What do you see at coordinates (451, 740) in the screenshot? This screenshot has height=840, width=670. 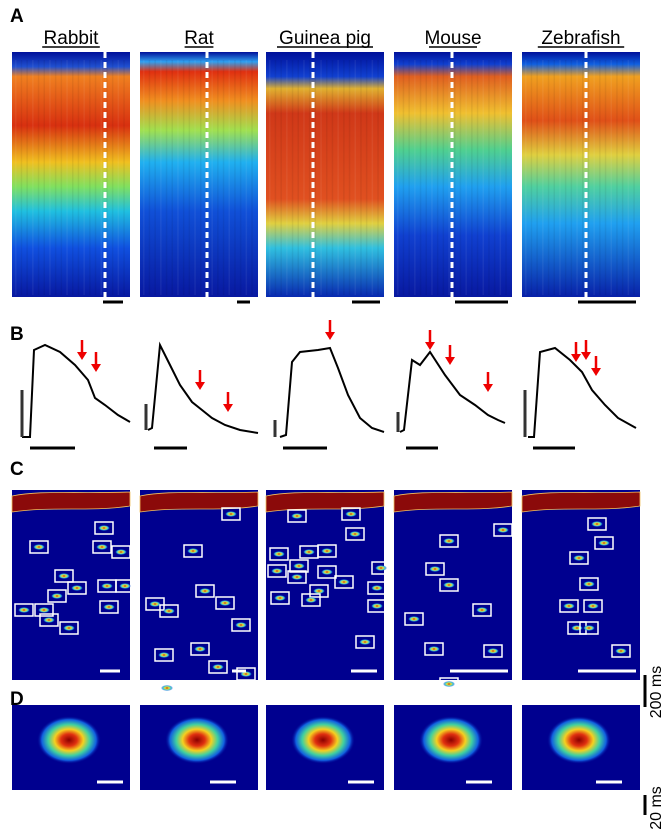 I see `spark` at bounding box center [451, 740].